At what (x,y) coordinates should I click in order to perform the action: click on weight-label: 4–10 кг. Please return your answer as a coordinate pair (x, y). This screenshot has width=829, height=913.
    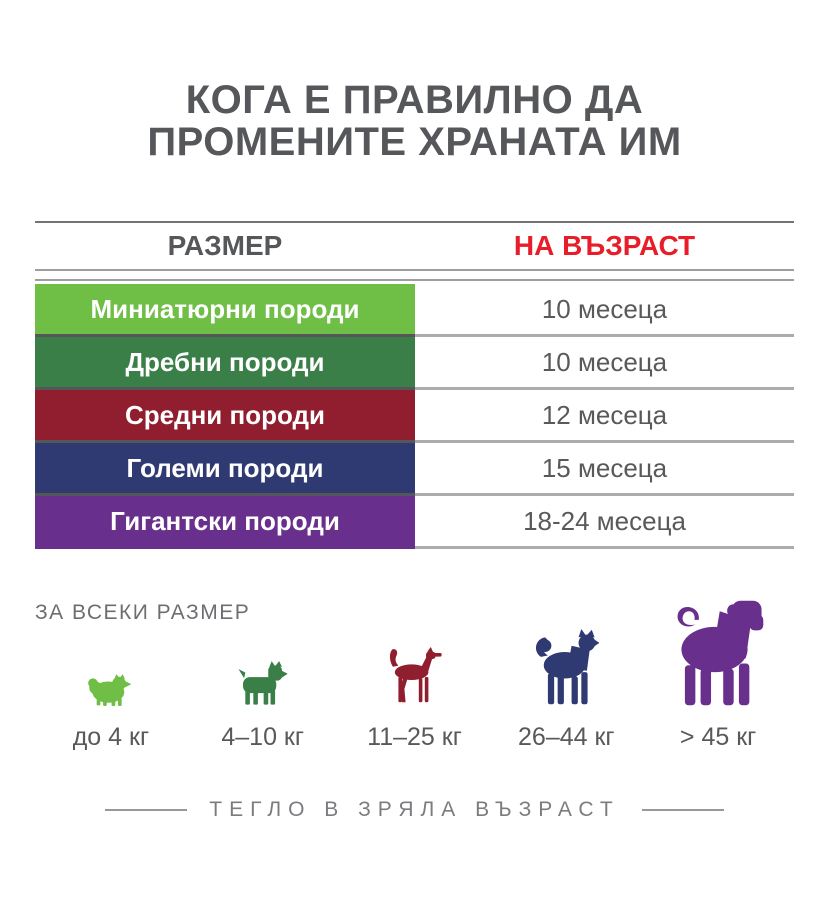
    Looking at the image, I should click on (262, 737).